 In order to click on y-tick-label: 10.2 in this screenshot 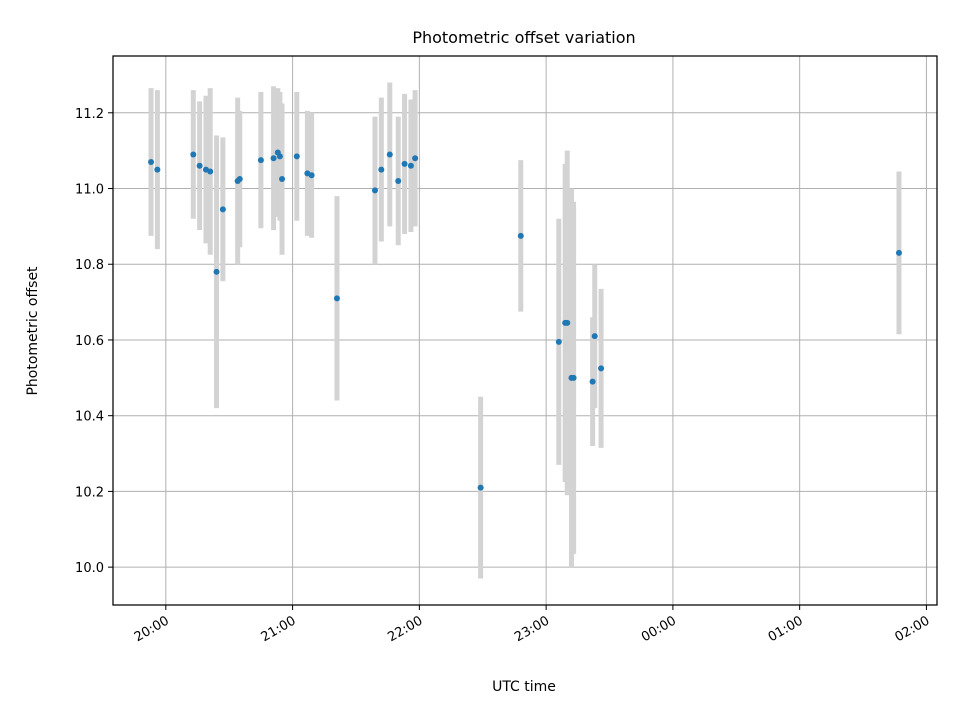, I will do `click(89, 492)`.